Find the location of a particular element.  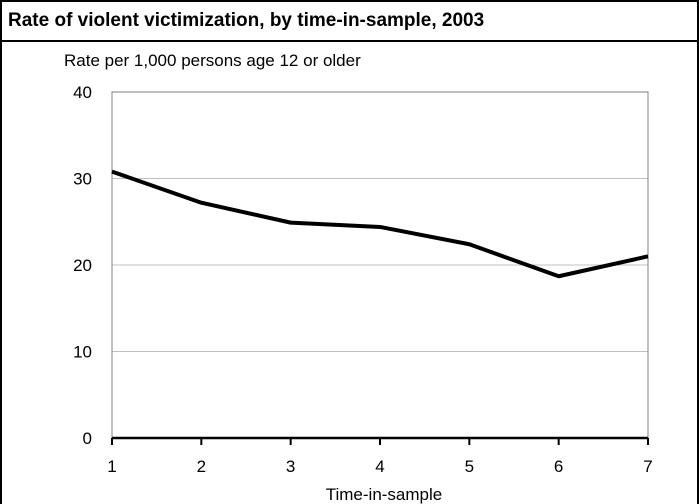

y-tick-label-20: 20 is located at coordinates (82, 265).